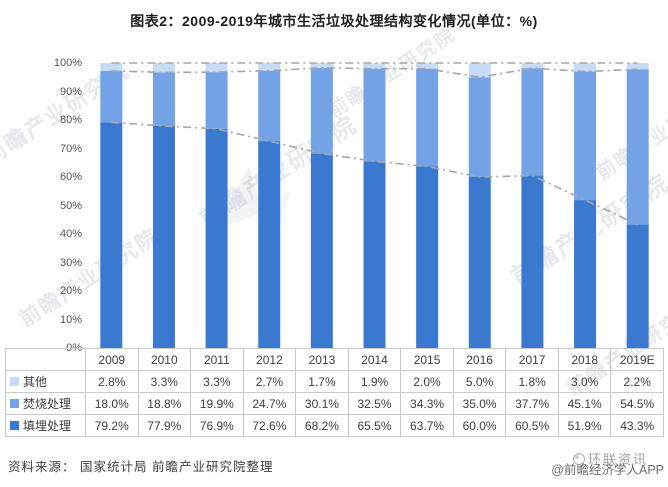 This screenshot has height=487, width=668. I want to click on table-value-cell: 2.2%, so click(637, 382).